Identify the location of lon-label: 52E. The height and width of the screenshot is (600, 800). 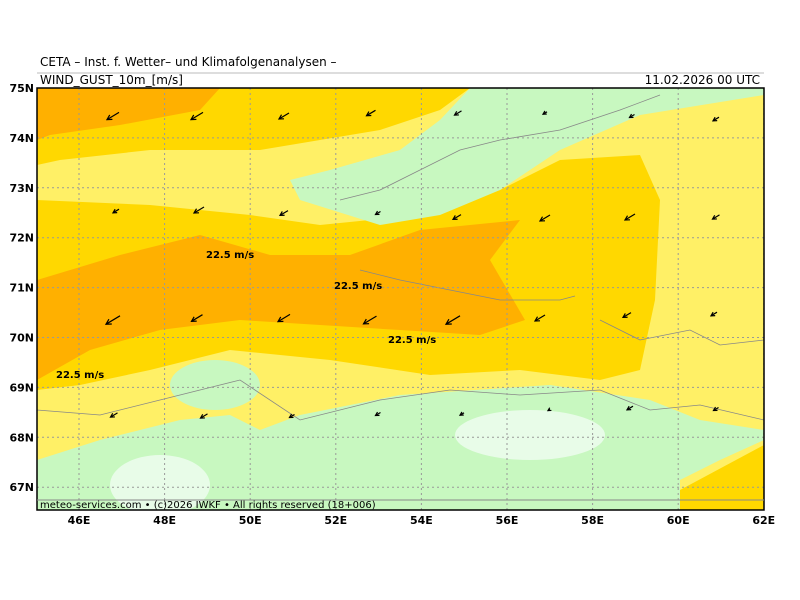
(335, 520).